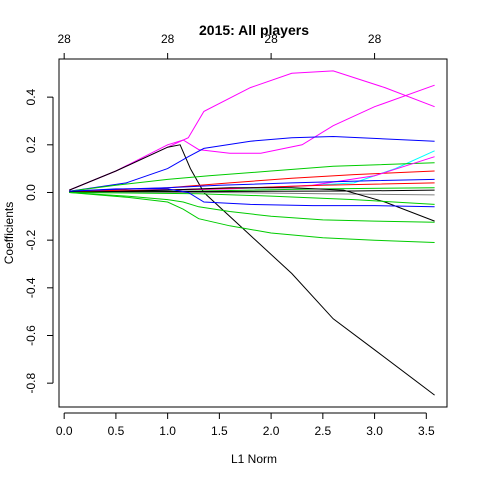 This screenshot has height=480, width=480. I want to click on x-tick-label: 0.5, so click(116, 431).